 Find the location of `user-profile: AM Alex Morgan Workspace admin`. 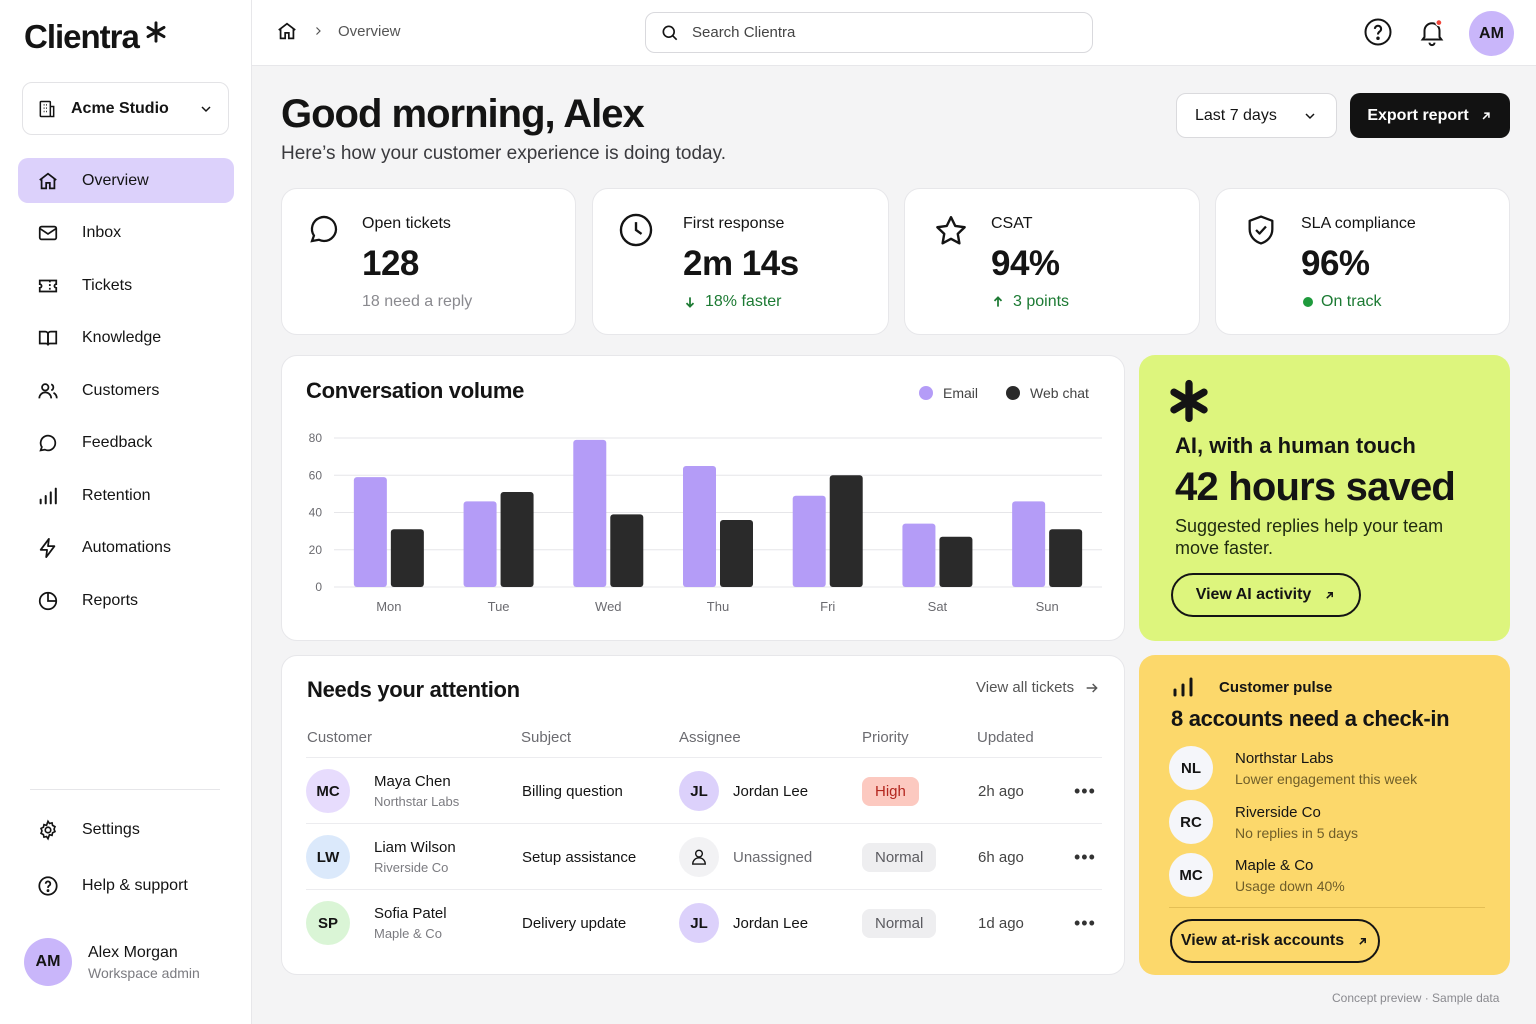

user-profile: AM Alex Morgan Workspace admin is located at coordinates (112, 962).